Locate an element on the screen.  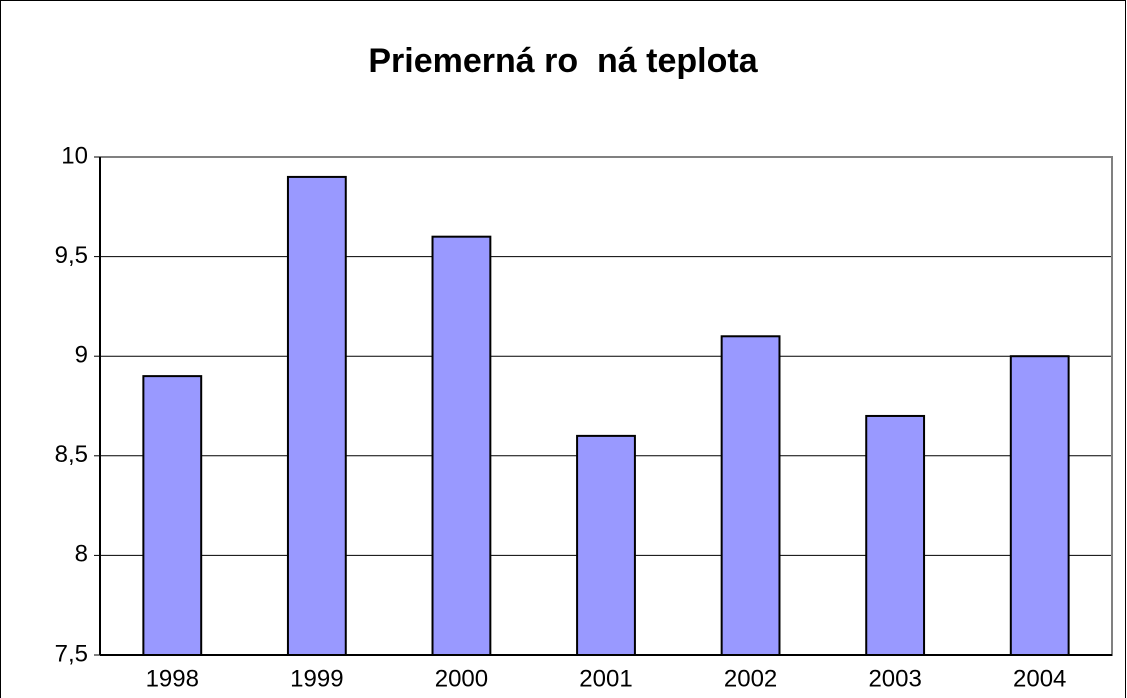
y-tick-label: 8,5 is located at coordinates (71, 454).